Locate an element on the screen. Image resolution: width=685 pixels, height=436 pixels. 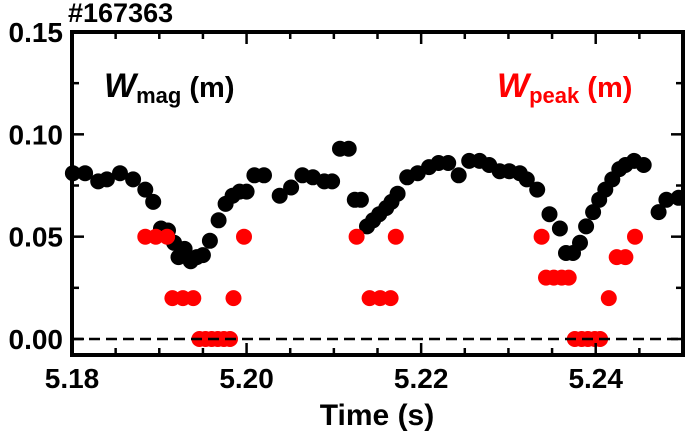
y-tick-label: 0.05 is located at coordinates (36, 237).